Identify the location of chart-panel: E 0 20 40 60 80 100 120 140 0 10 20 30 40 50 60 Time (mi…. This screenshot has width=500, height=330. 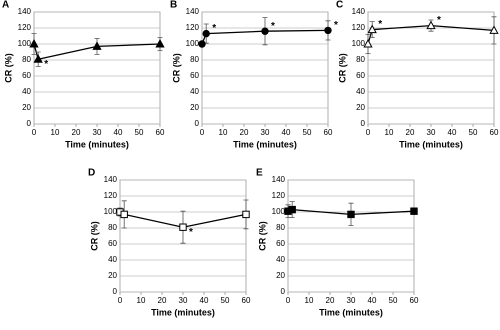
(337, 243).